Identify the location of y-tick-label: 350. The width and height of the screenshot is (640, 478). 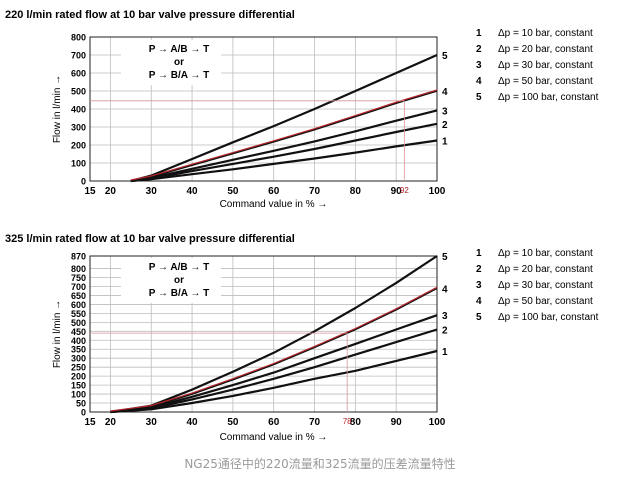
(78, 350).